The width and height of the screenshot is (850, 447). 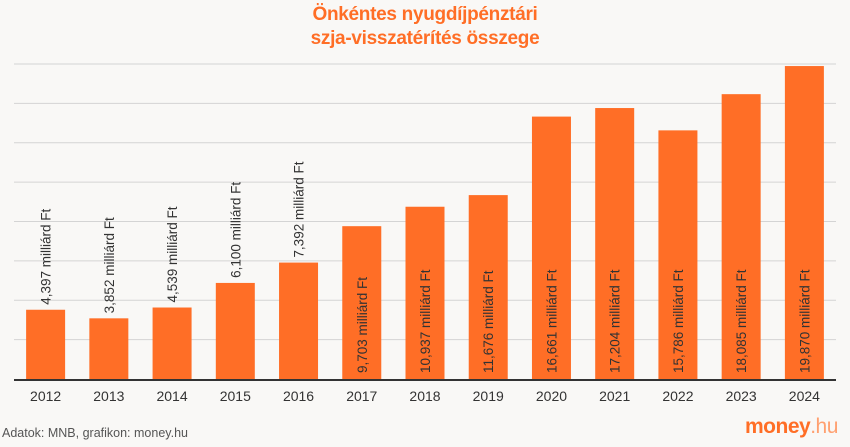 What do you see at coordinates (425, 14) in the screenshot?
I see `title-line-1: Önkéntes nyugdíjpénztári` at bounding box center [425, 14].